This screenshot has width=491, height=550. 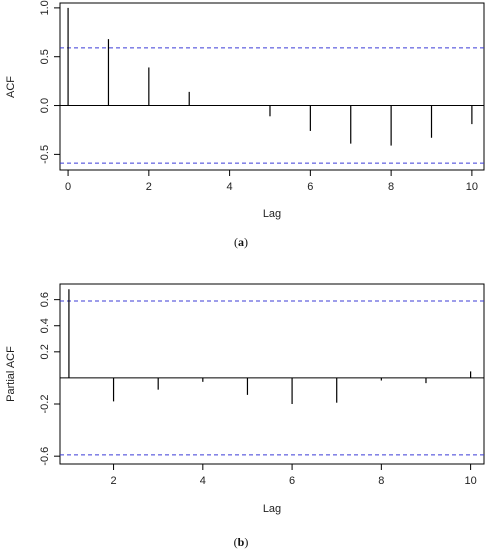 What do you see at coordinates (45, 105) in the screenshot?
I see `y-tick-label: 0.0` at bounding box center [45, 105].